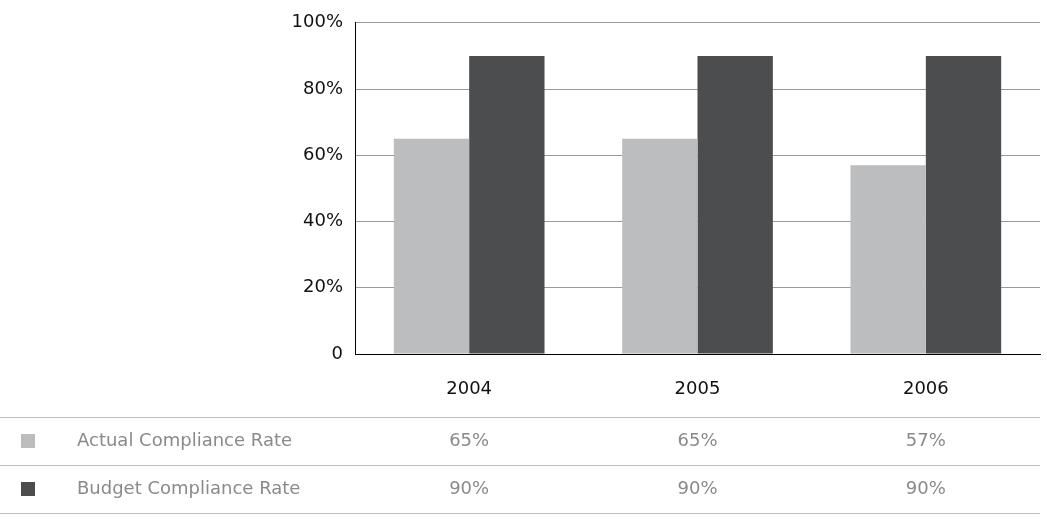 The height and width of the screenshot is (520, 1047). Describe the element at coordinates (322, 87) in the screenshot. I see `y-tick-label: 80%` at that location.